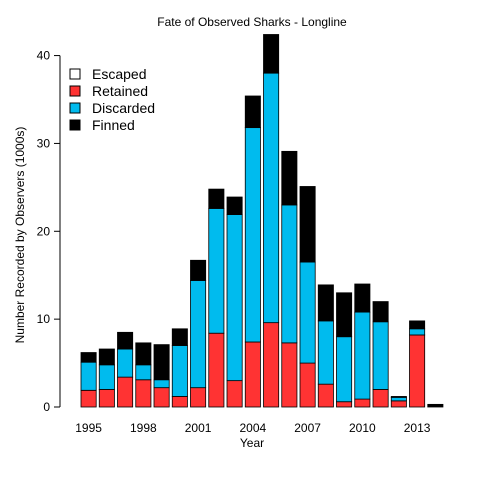  What do you see at coordinates (234, 298) in the screenshot?
I see `bar-discarded-2003` at bounding box center [234, 298].